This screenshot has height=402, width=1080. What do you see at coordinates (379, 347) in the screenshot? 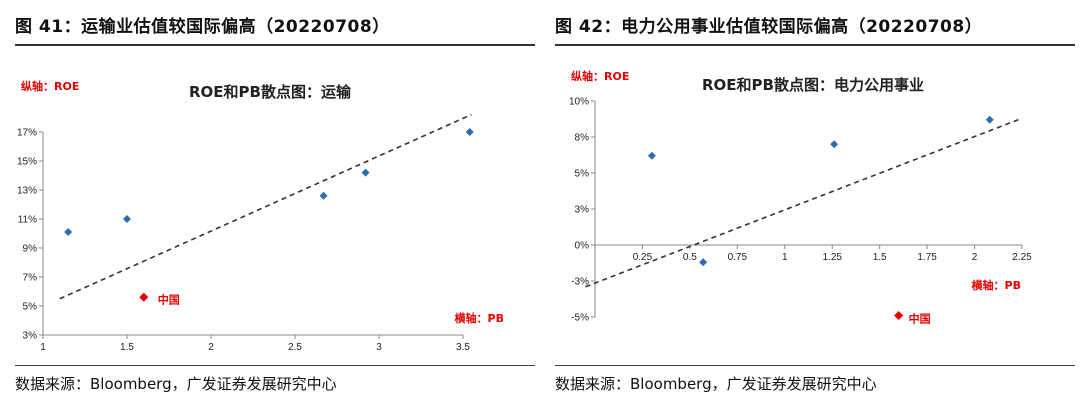
I see `x-tick-label: 3` at bounding box center [379, 347].